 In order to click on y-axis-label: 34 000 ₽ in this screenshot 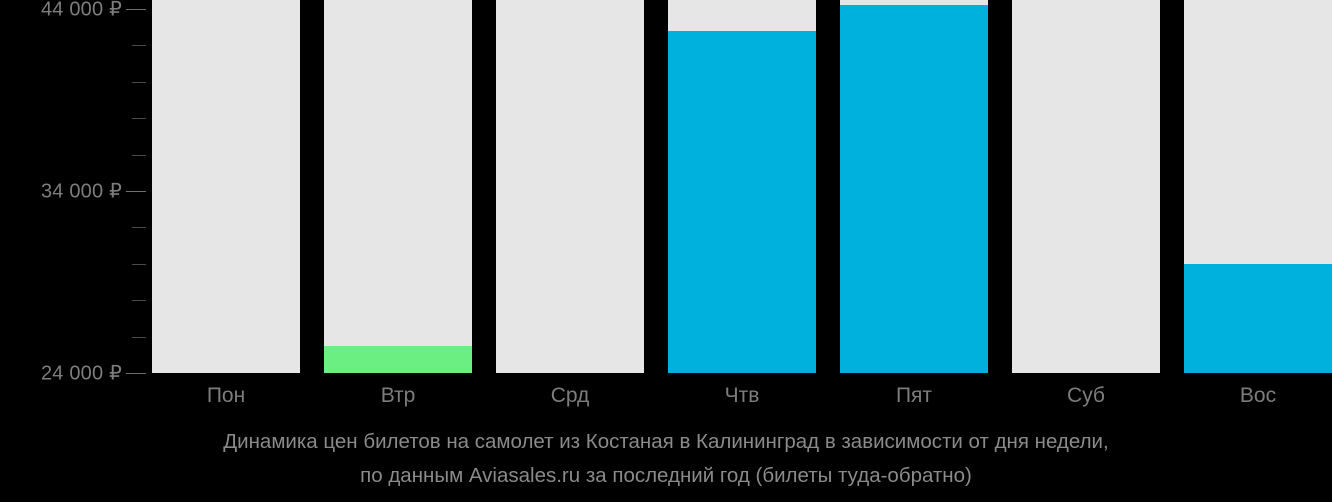, I will do `click(81, 191)`.